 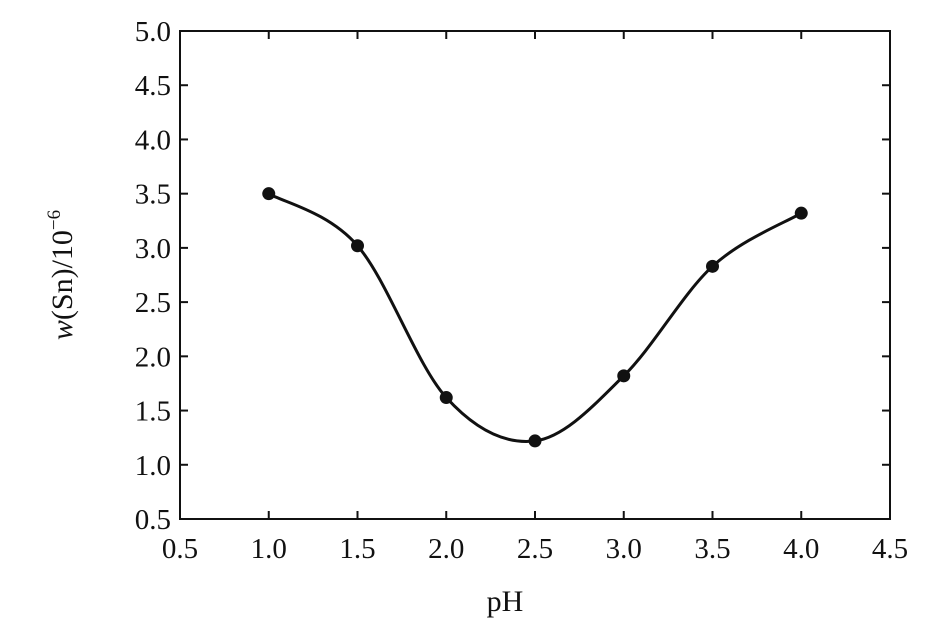 What do you see at coordinates (62, 330) in the screenshot?
I see `y-axis-title-variable: w` at bounding box center [62, 330].